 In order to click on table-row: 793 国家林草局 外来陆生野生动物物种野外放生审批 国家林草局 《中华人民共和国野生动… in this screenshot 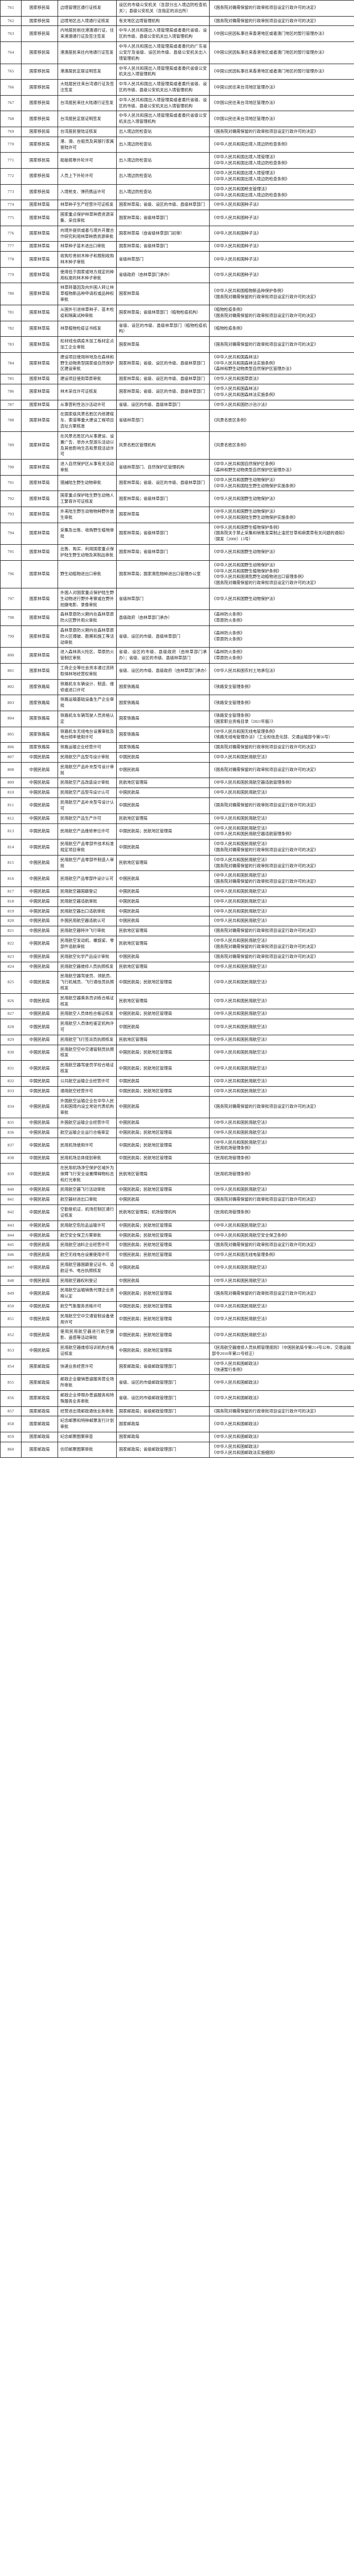, I will do `click(177, 515)`.